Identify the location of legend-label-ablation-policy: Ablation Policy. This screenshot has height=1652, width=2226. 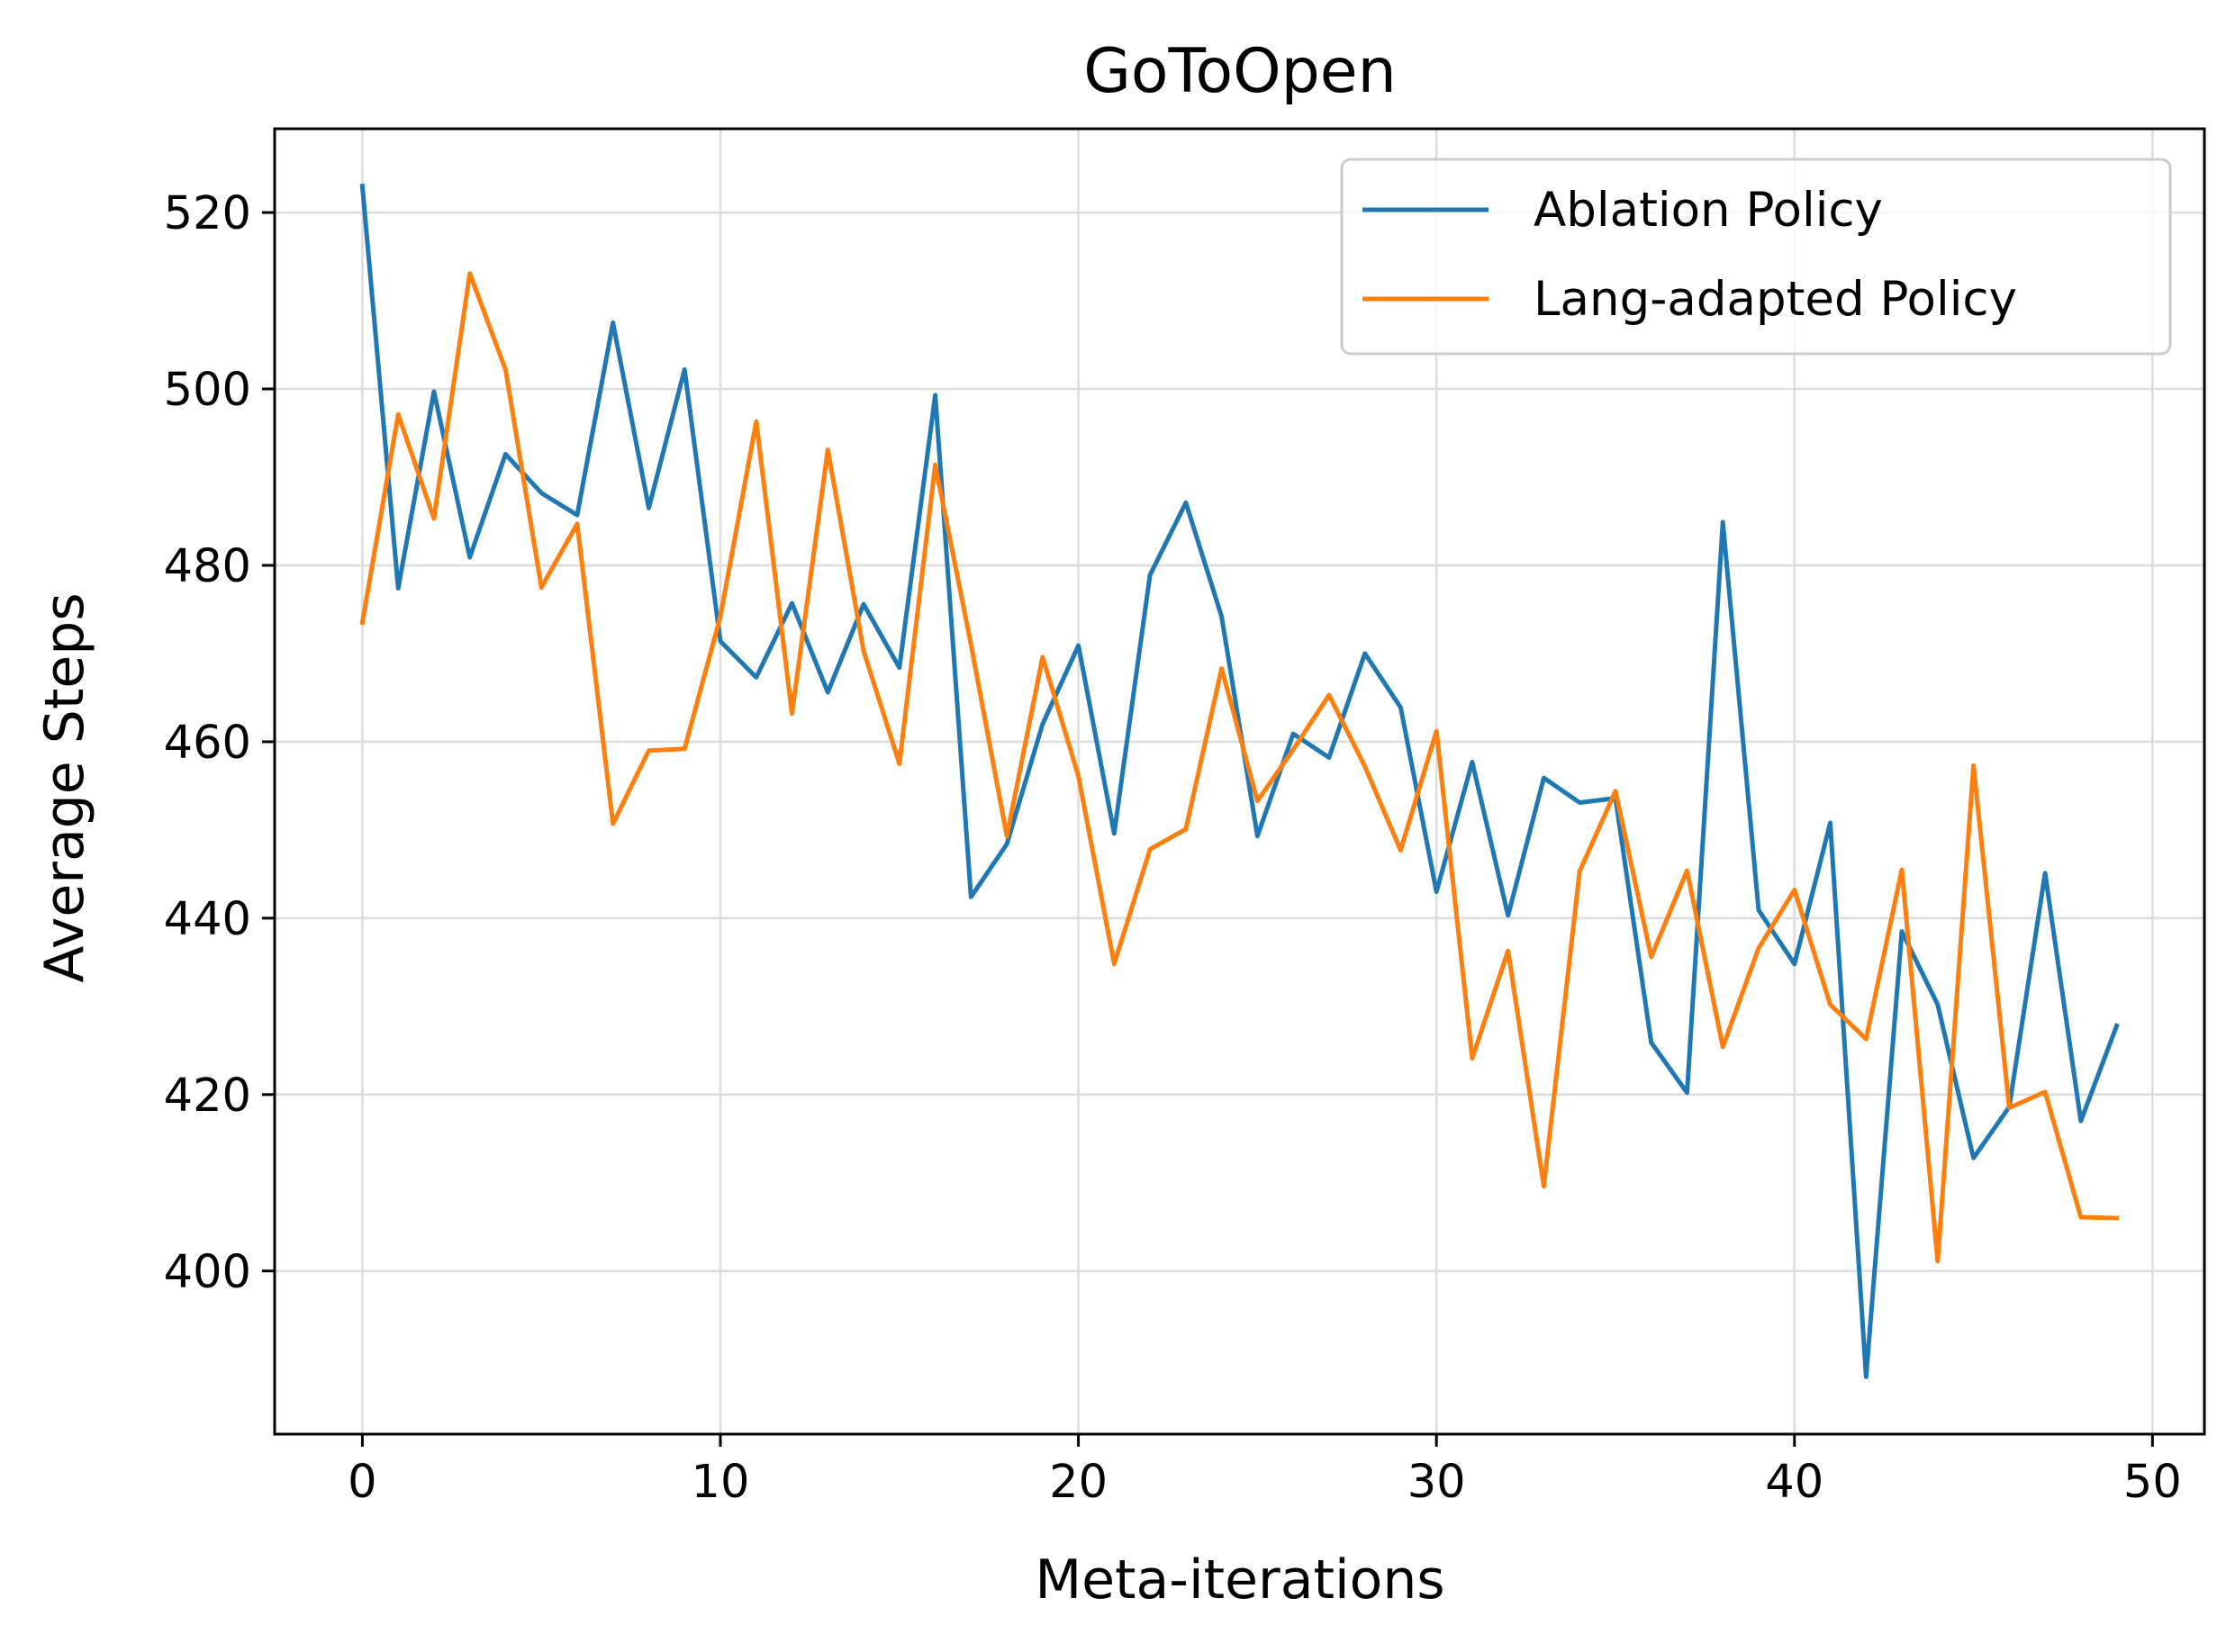
(1708, 210).